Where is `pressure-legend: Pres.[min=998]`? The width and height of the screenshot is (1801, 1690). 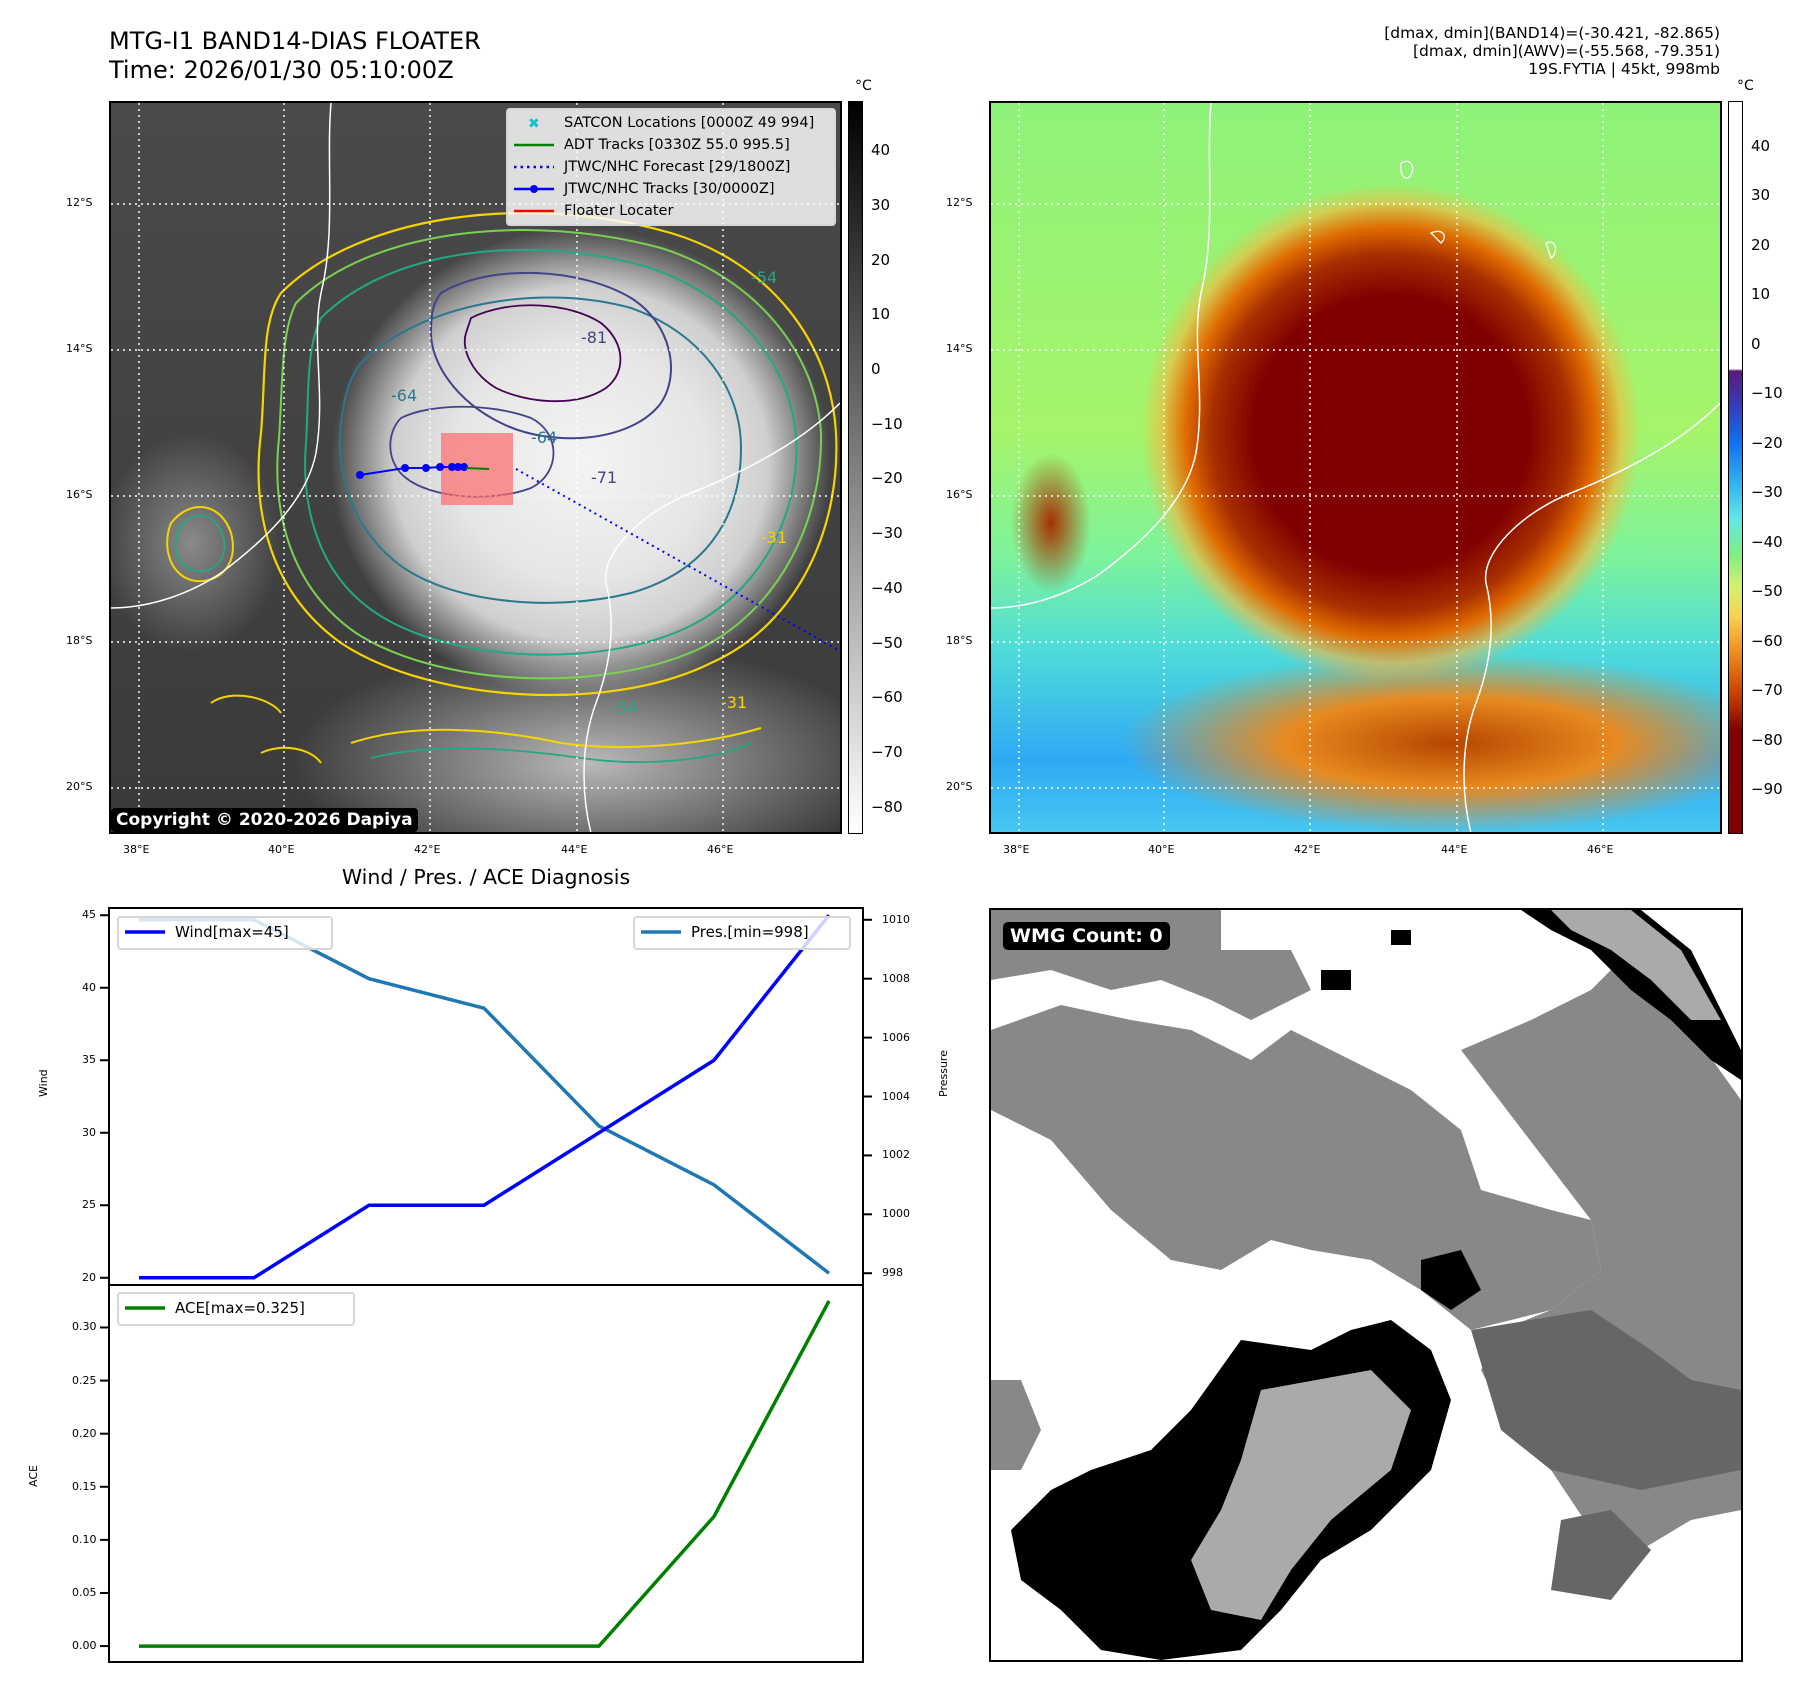
pressure-legend: Pres.[min=998] is located at coordinates (742, 933).